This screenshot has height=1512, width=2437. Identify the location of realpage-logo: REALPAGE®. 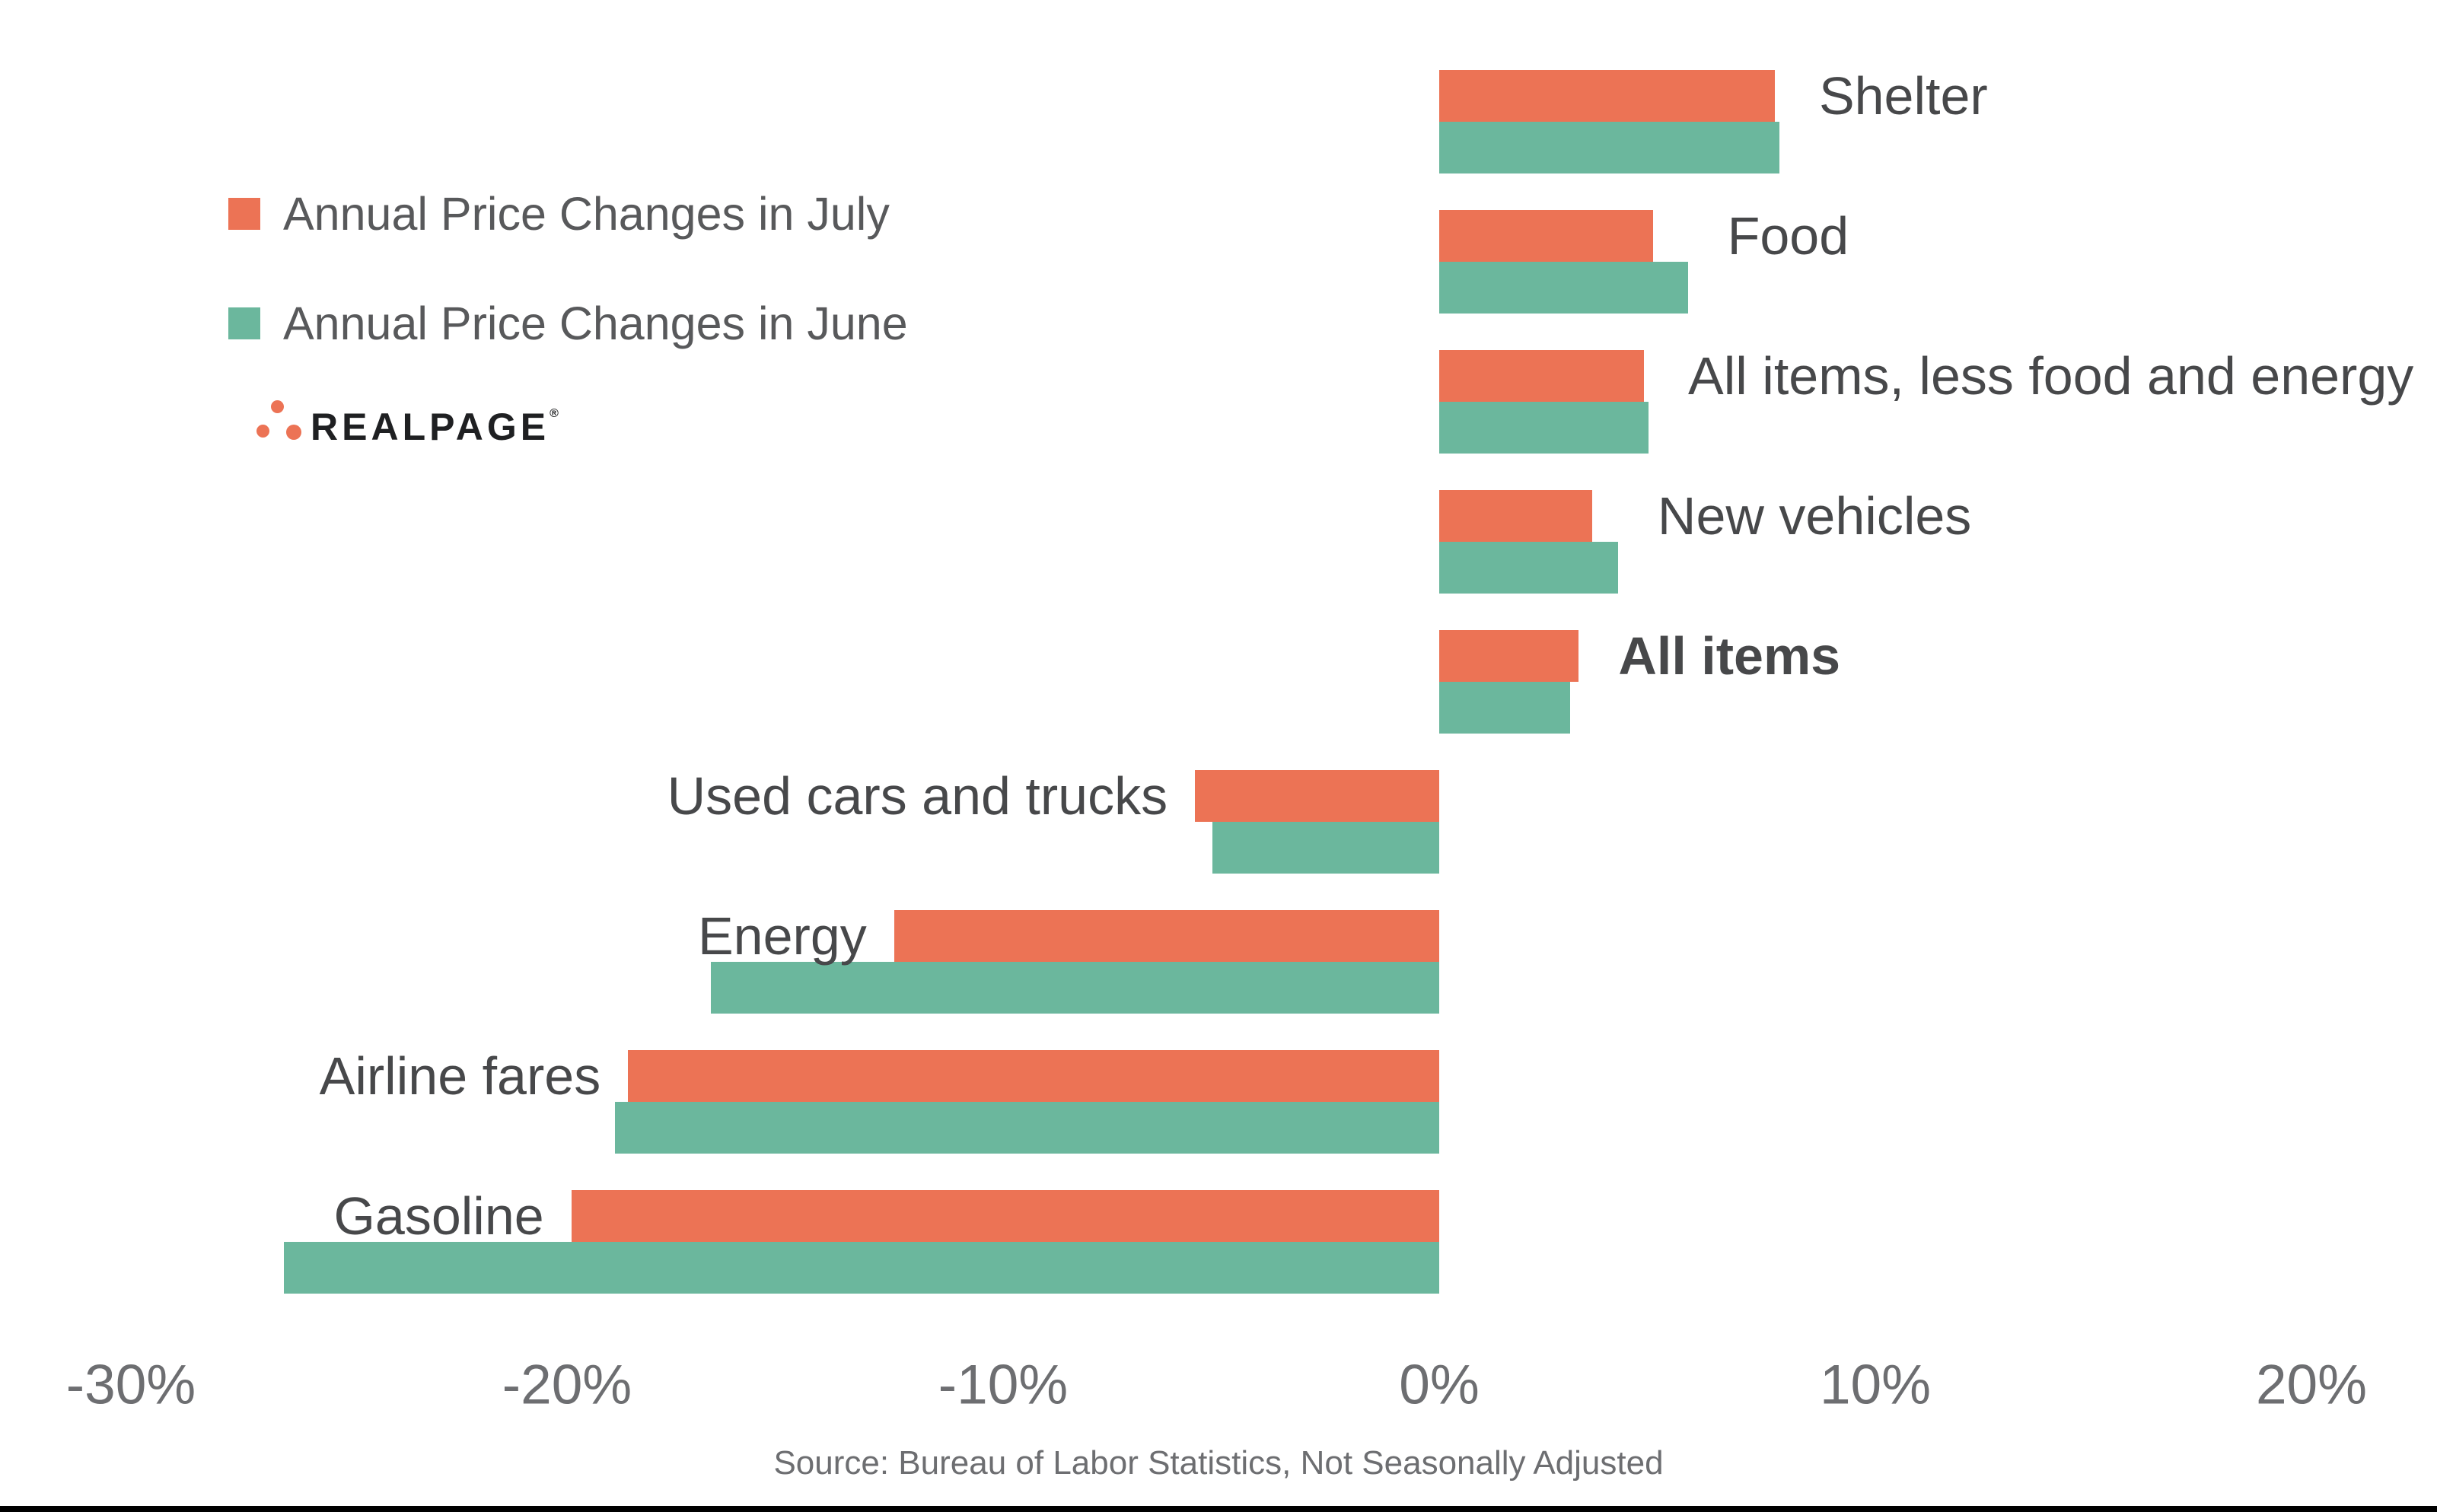
(416, 424).